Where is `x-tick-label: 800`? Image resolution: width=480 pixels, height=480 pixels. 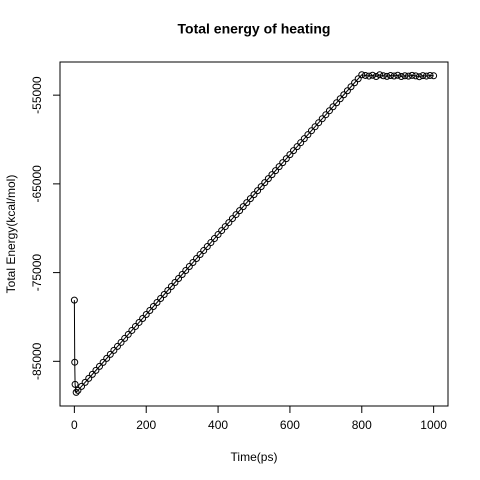
x-tick-label: 800 is located at coordinates (362, 425).